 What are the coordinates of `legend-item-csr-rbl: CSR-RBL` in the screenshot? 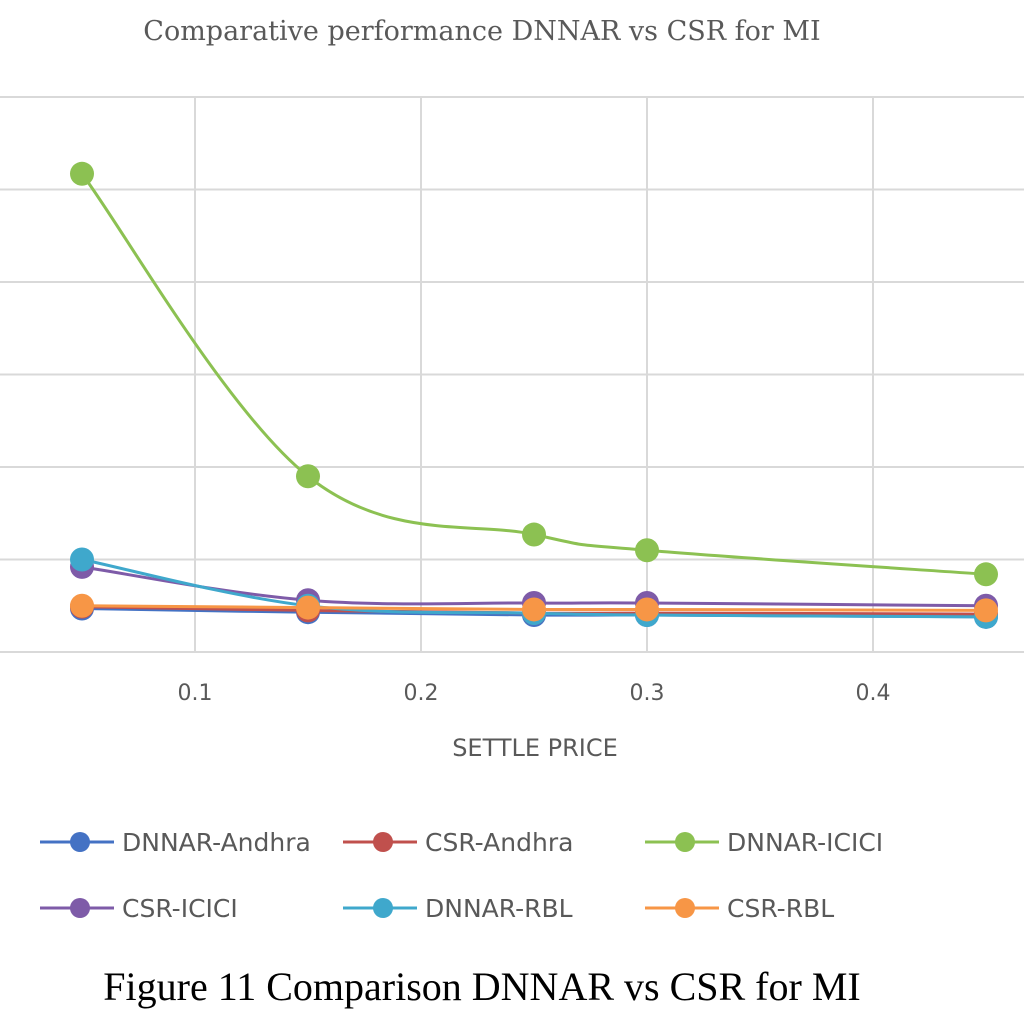 It's located at (739, 908).